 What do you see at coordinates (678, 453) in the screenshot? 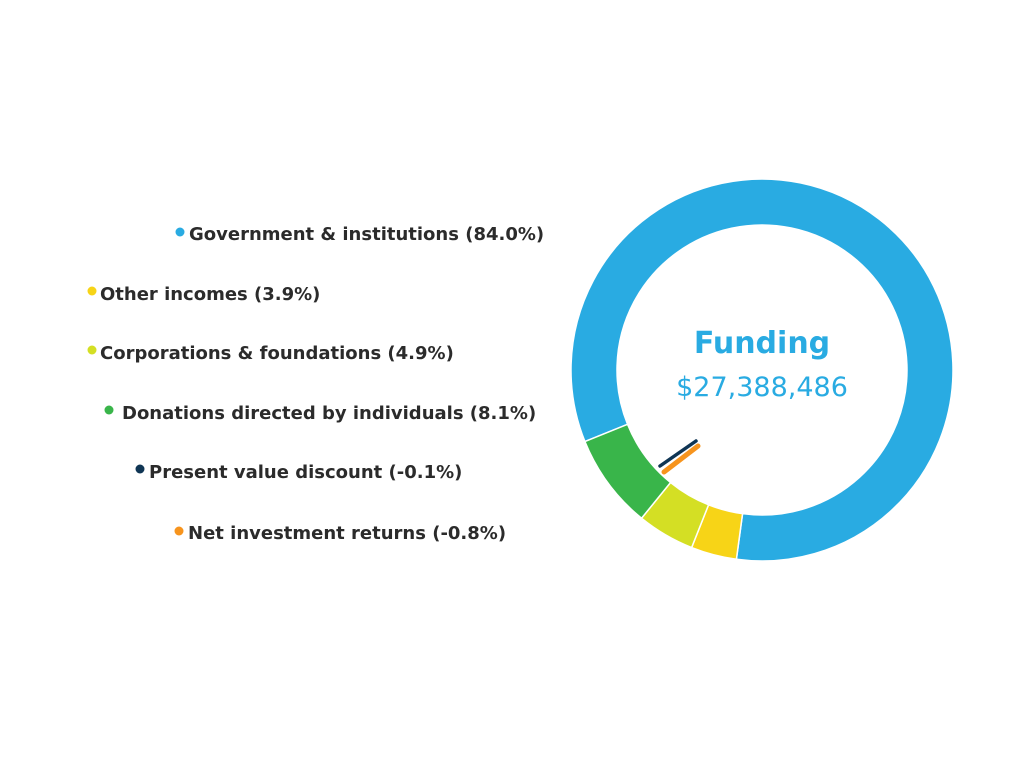
I see `negative-mark-present-value-discount` at bounding box center [678, 453].